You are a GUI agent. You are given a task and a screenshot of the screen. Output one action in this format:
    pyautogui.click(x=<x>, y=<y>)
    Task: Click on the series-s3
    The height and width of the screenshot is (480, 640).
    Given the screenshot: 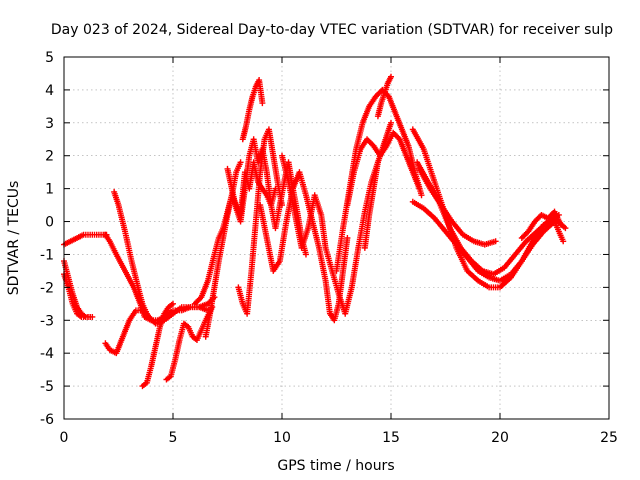 What is the action you would take?
    pyautogui.click(x=77, y=289)
    